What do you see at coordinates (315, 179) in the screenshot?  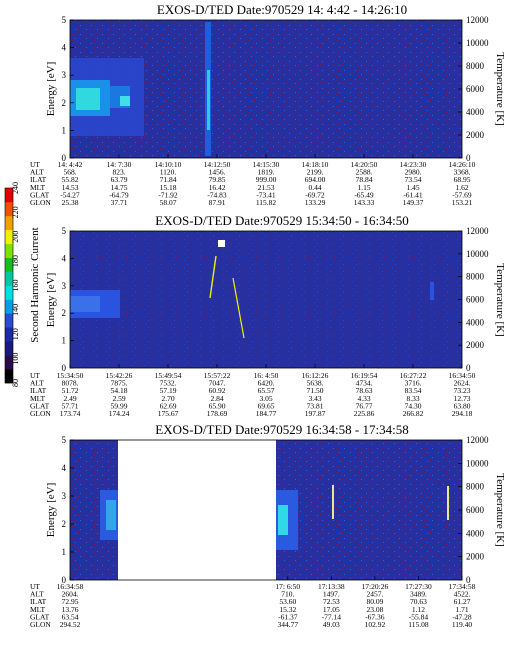 I see `ephemeris-value: 694.00` at bounding box center [315, 179].